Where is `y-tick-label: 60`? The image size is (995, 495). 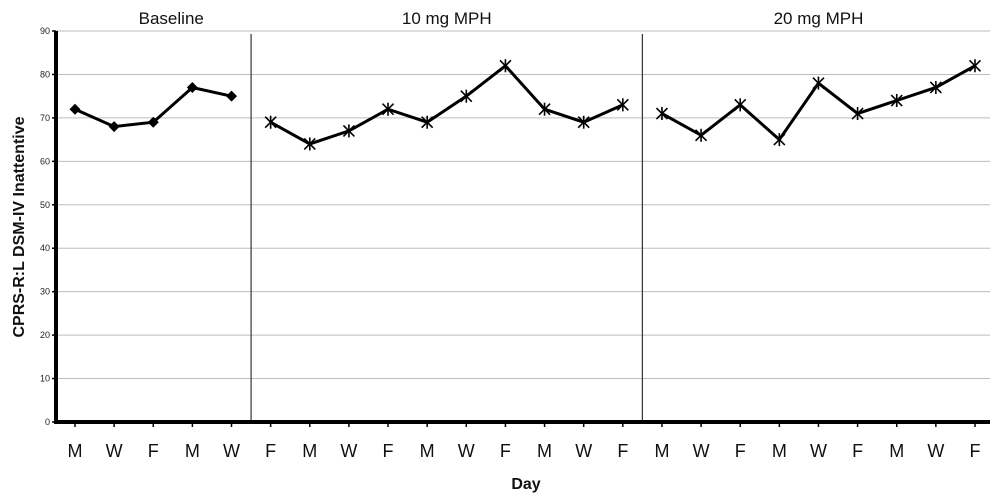
y-tick-label: 60 is located at coordinates (45, 161).